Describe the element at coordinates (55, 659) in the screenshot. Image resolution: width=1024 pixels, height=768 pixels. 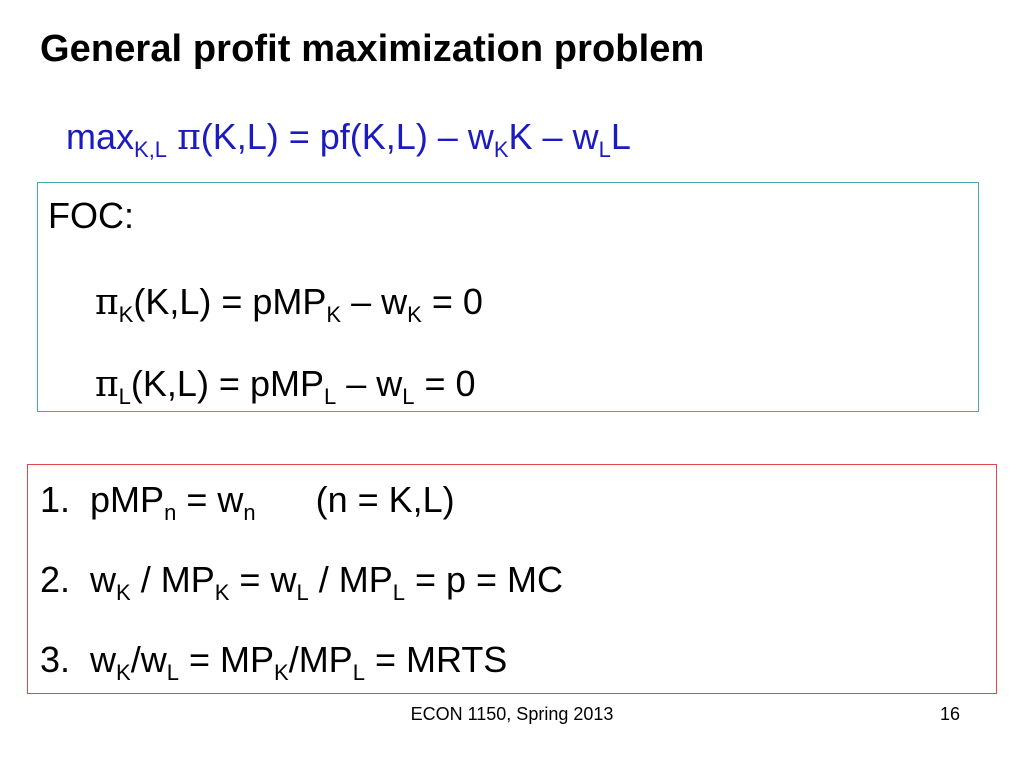
I see `result-number: 3.` at that location.